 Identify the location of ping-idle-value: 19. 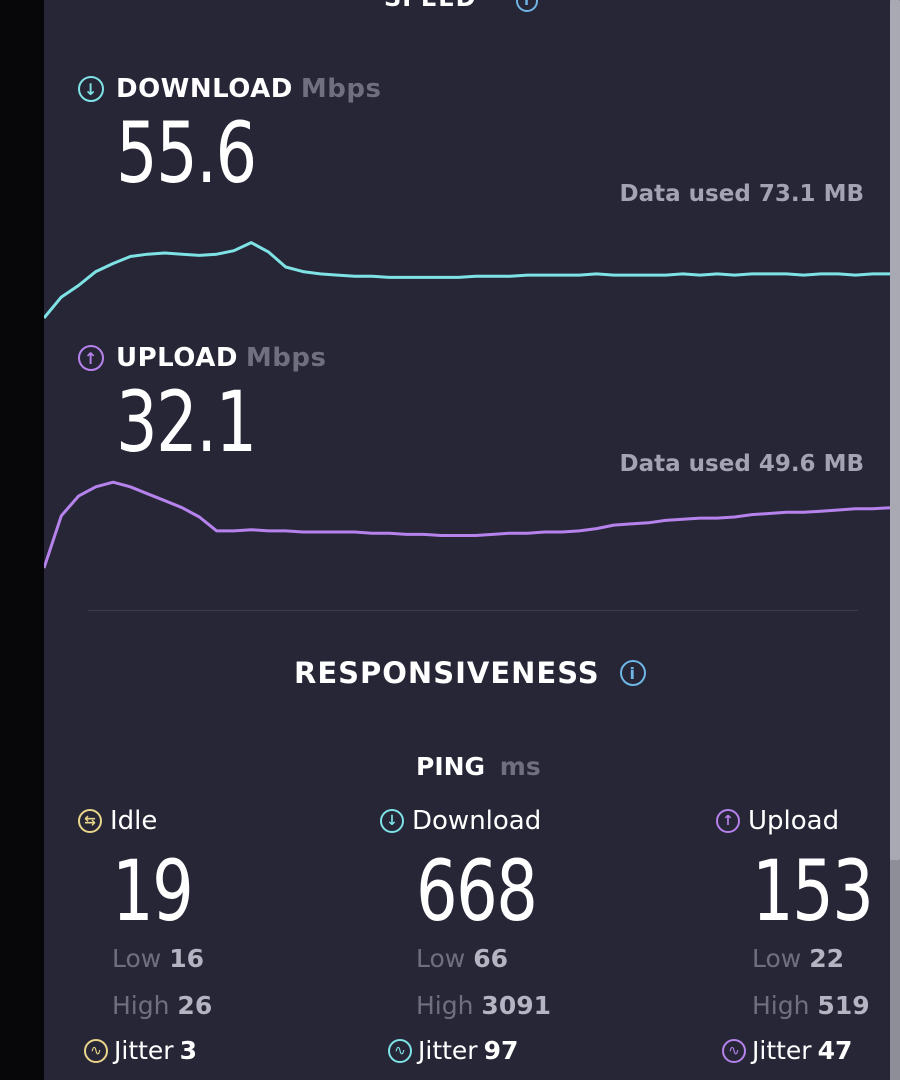
(153, 891).